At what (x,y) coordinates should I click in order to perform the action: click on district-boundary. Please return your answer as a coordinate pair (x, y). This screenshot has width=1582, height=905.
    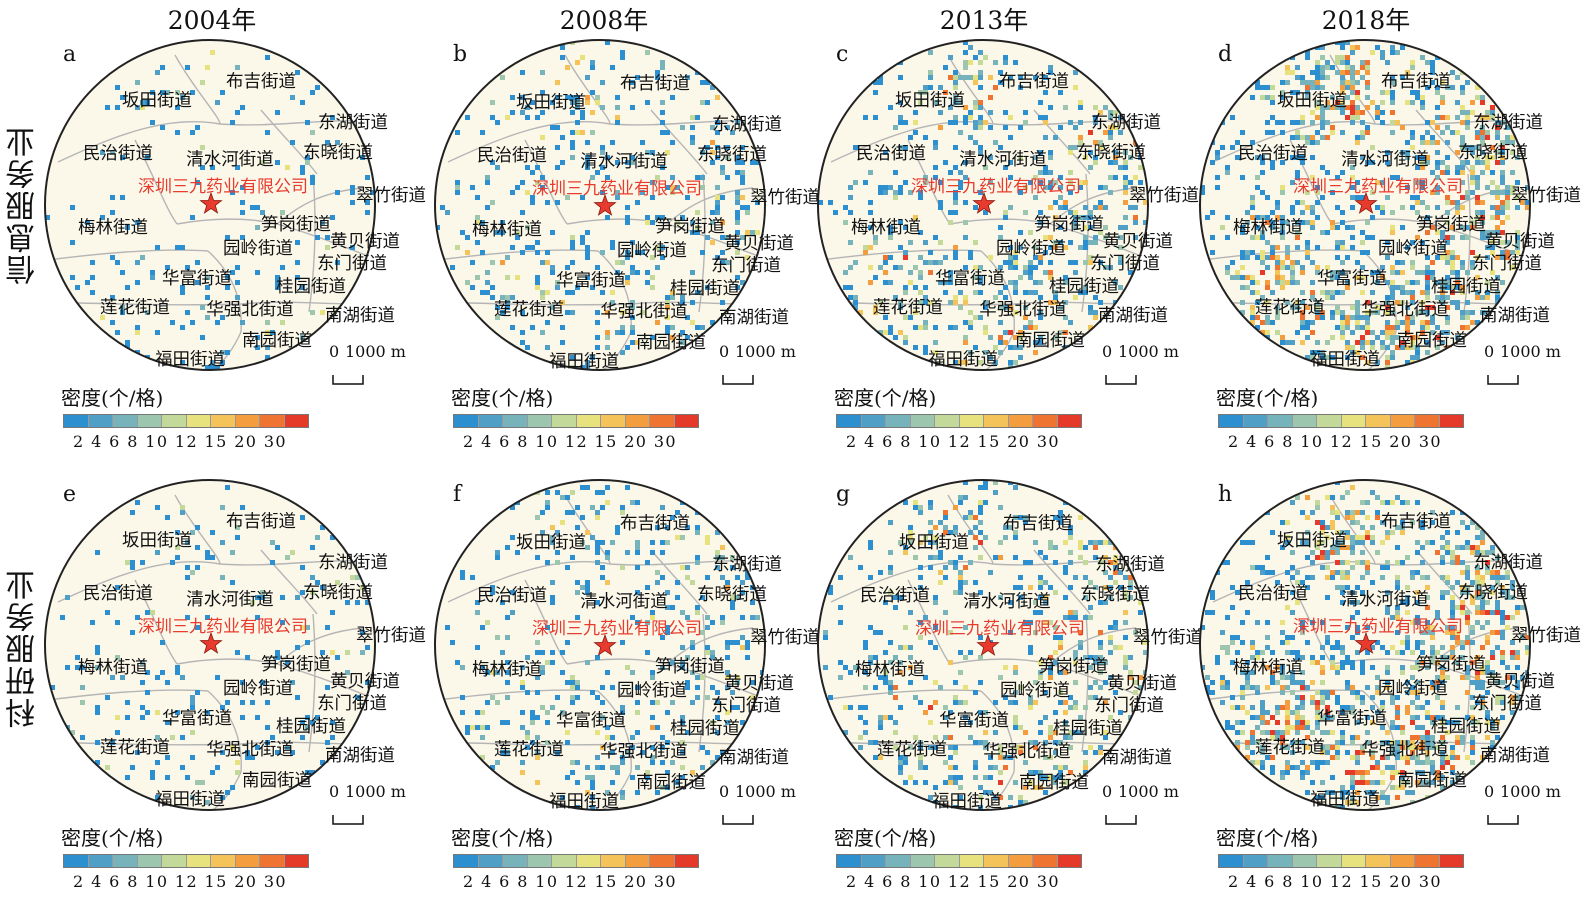
    Looking at the image, I should click on (197, 89).